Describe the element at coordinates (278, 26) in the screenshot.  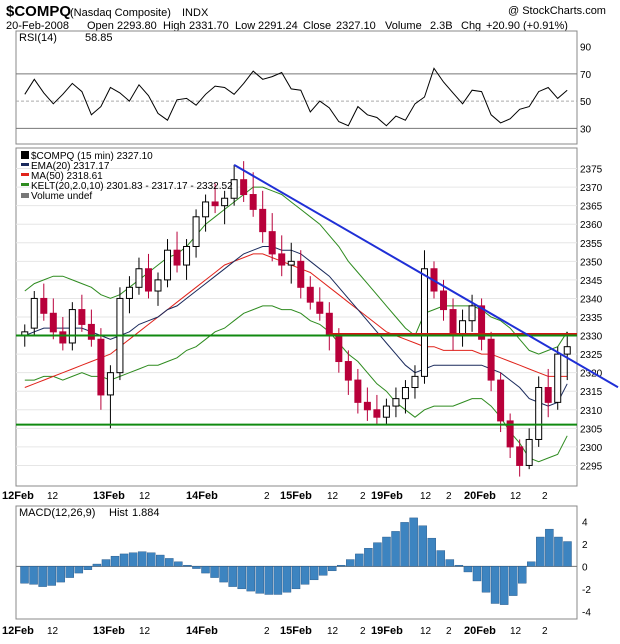
I see `low-value: 2291.24` at that location.